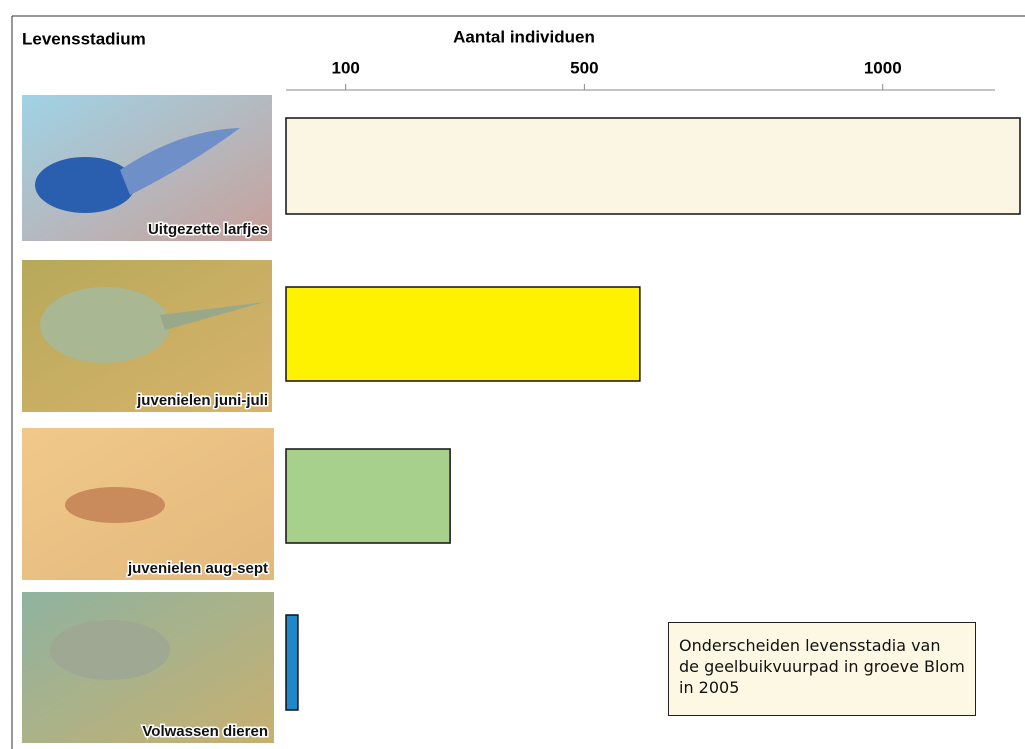 The image size is (1025, 749). Describe the element at coordinates (584, 67) in the screenshot. I see `x-tick-label: 500` at that location.